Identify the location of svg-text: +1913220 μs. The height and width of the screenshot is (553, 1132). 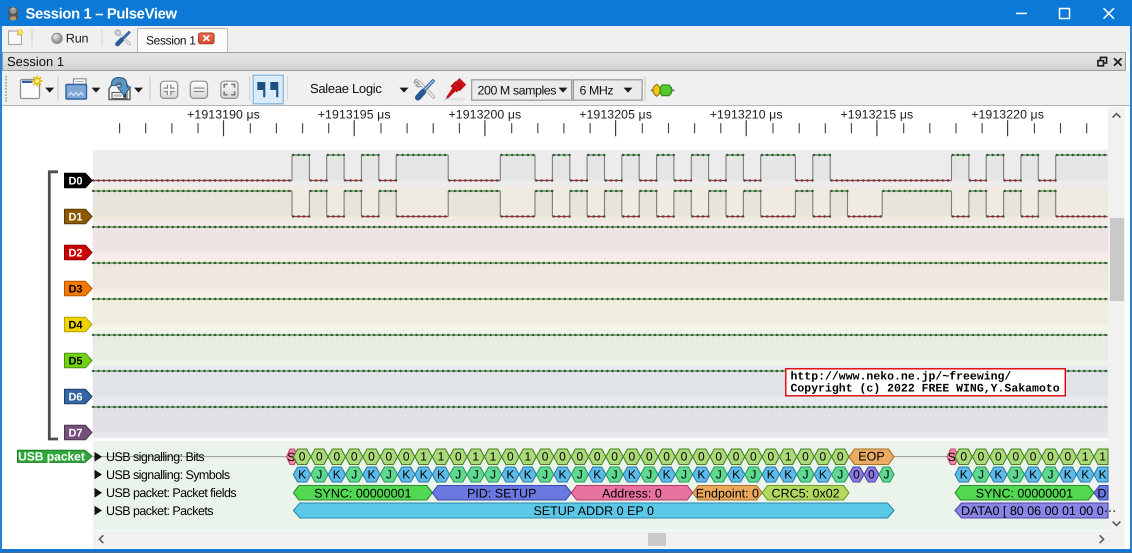
(1007, 115).